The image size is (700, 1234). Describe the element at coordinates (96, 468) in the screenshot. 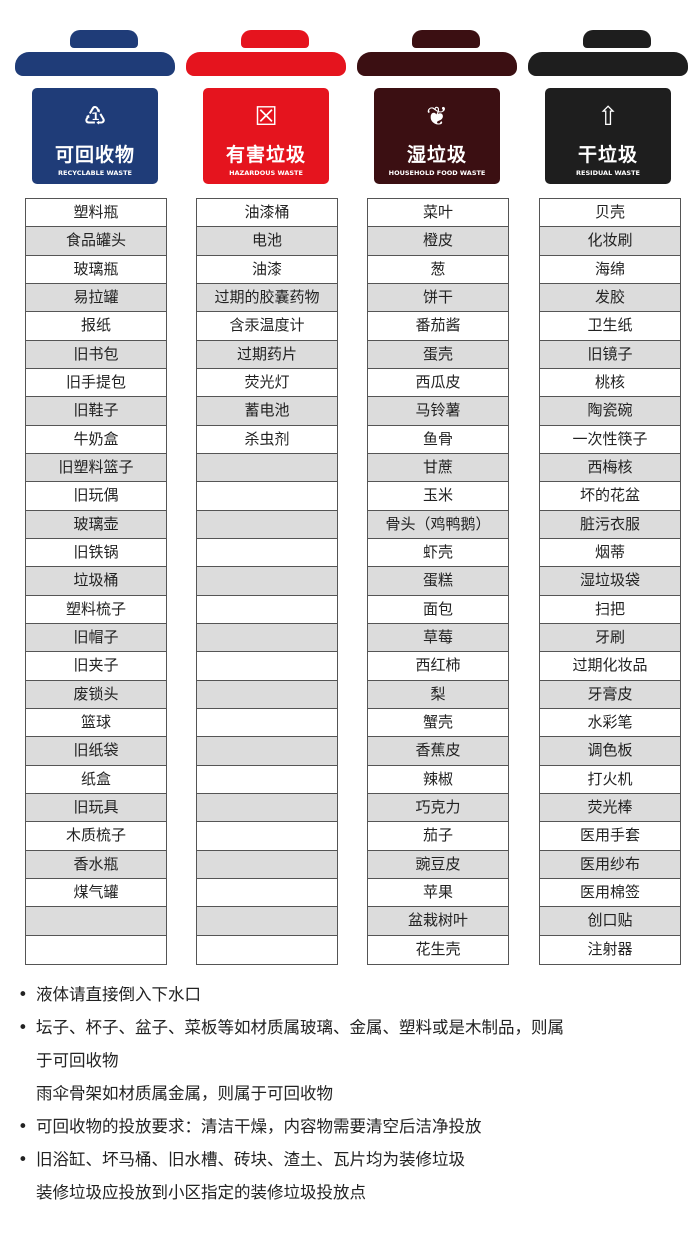

I see `table-cell: 旧塑料篮子` at that location.